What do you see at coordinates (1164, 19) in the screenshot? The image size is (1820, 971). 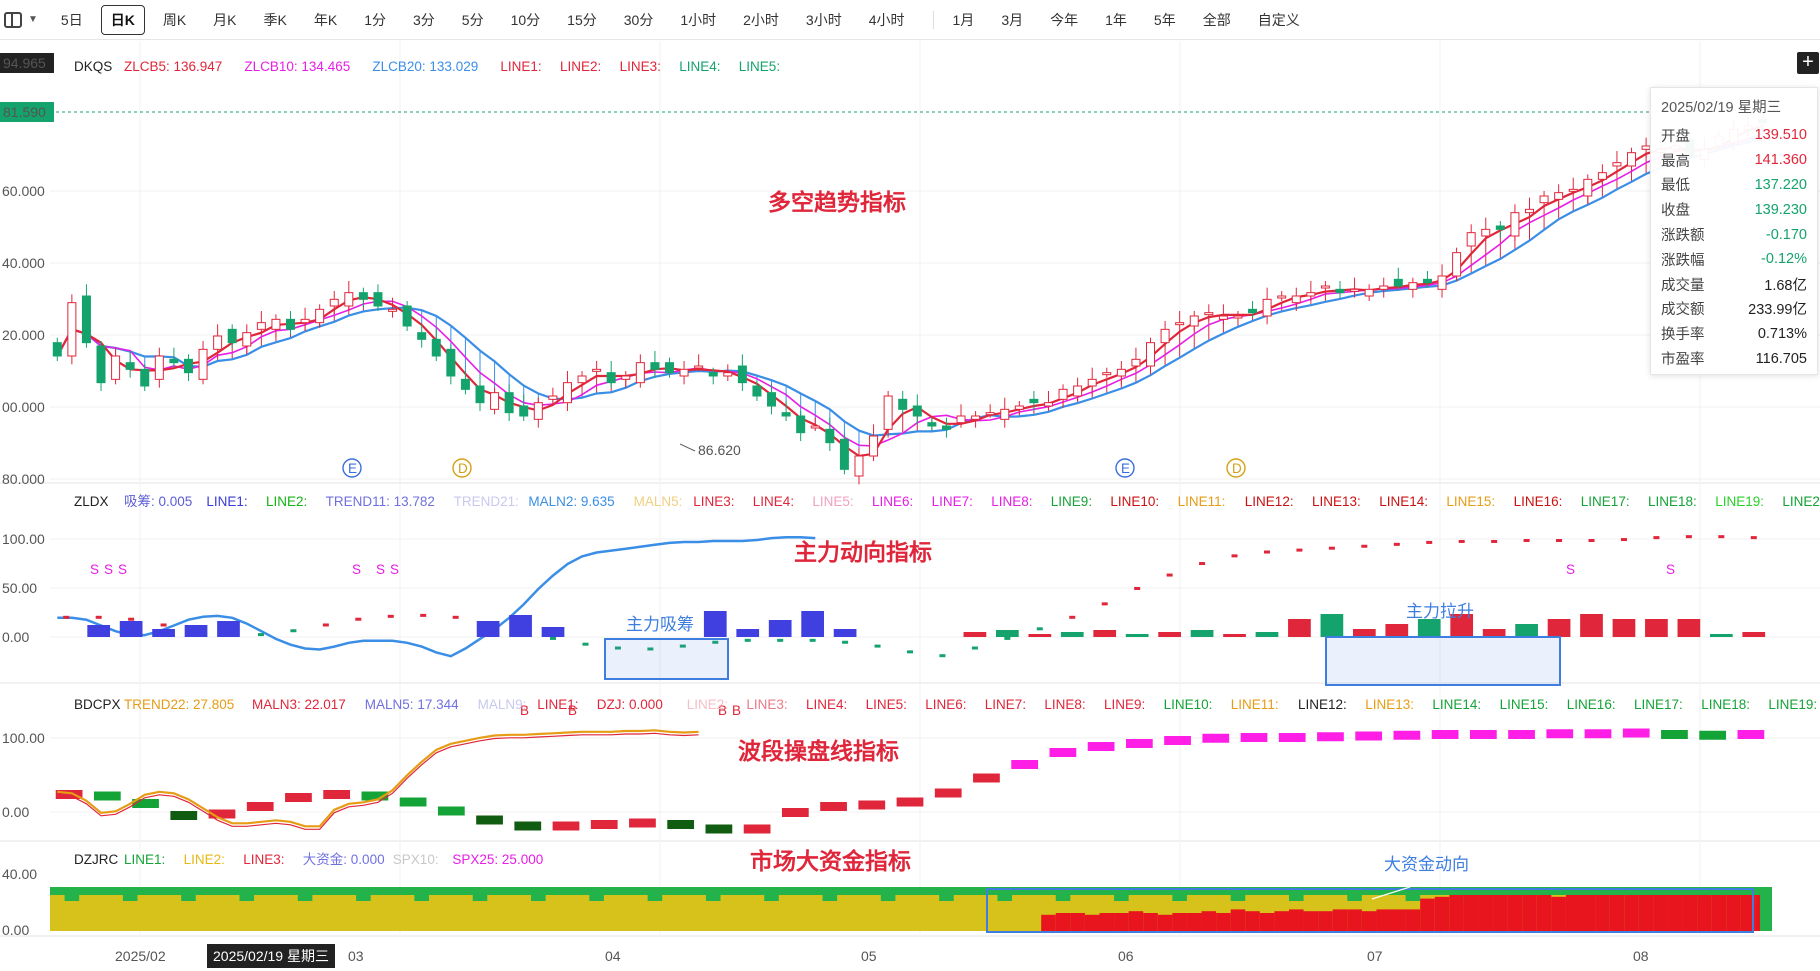 I see `period-20: 5年` at bounding box center [1164, 19].